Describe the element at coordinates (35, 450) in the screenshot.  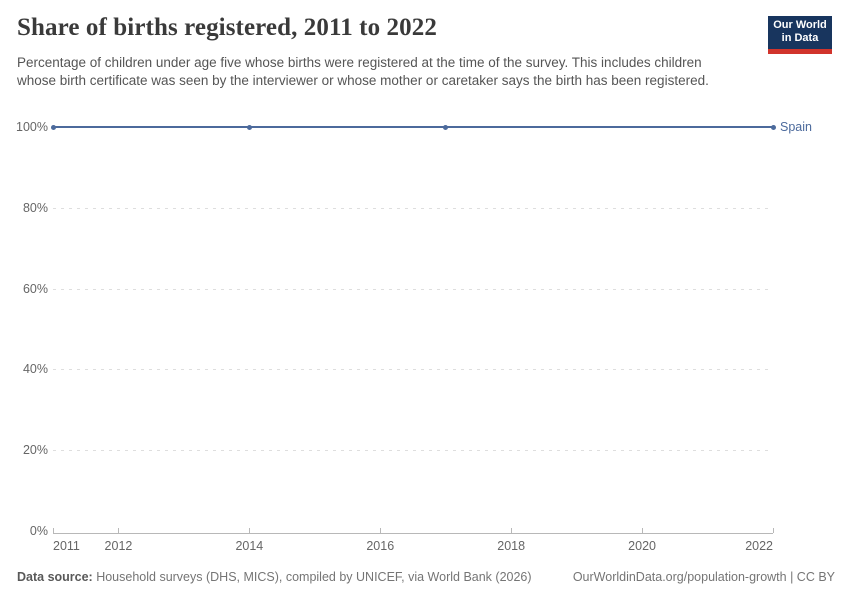
I see `y-axis-label: 20%` at that location.